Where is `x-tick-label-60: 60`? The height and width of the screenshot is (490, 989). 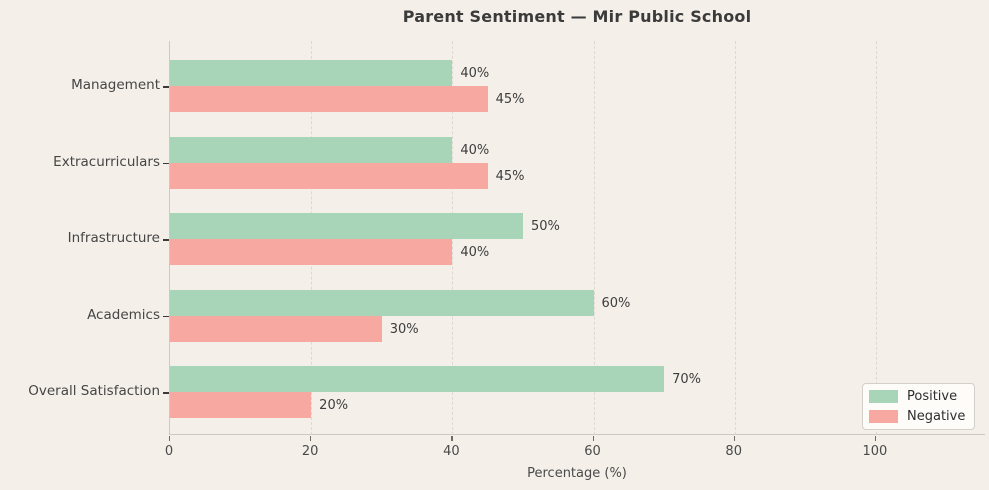
x-tick-label-60: 60 is located at coordinates (592, 451).